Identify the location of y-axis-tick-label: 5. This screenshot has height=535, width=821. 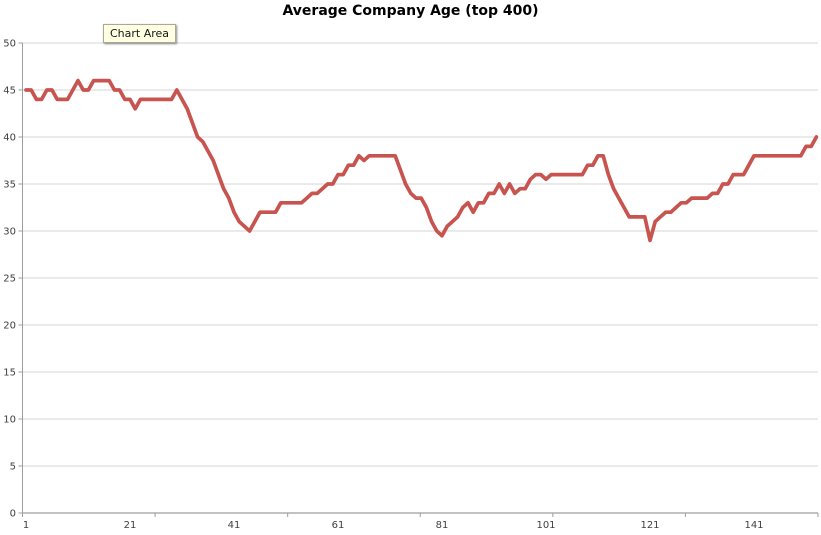
(13, 467).